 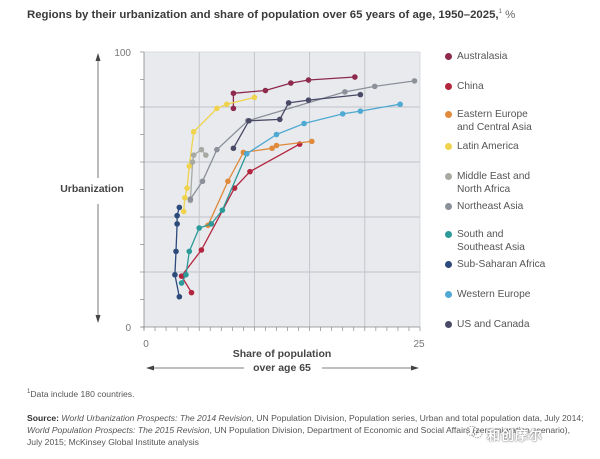 I want to click on footnote-mark: 1, so click(x=29, y=392).